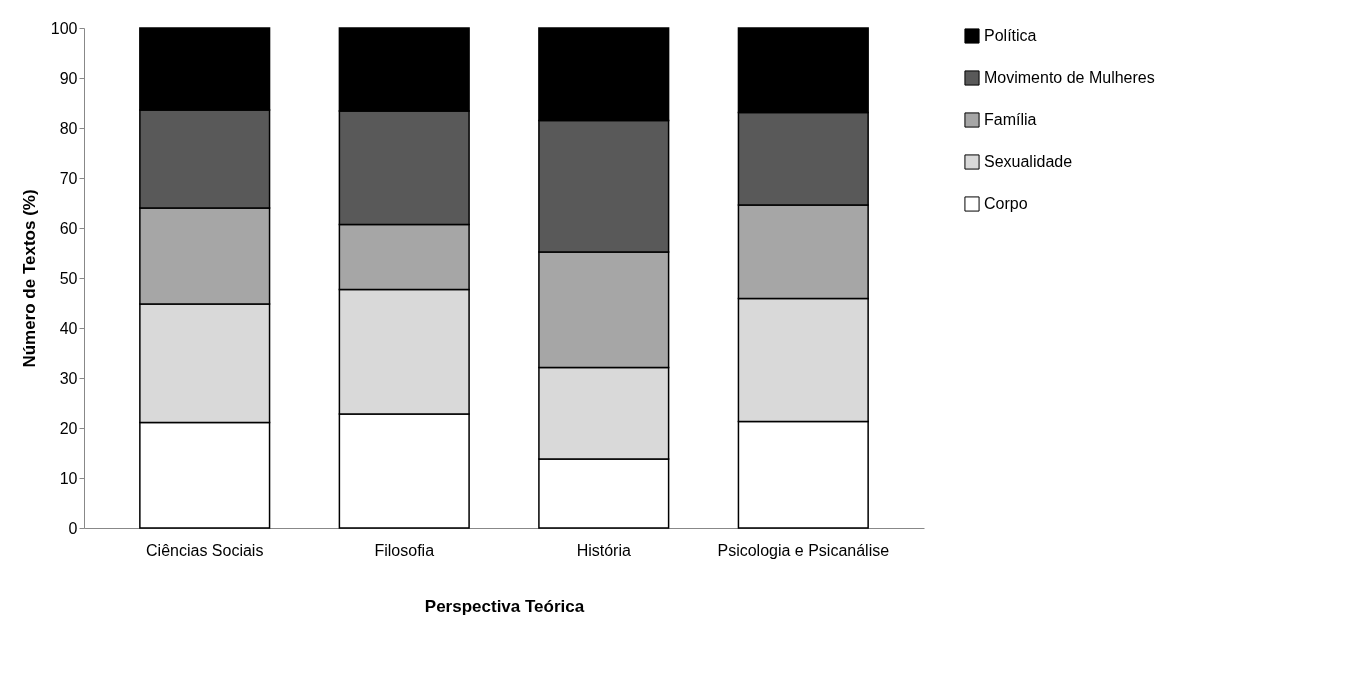 The width and height of the screenshot is (1356, 677). I want to click on legend-label: Sexualidade, so click(1028, 161).